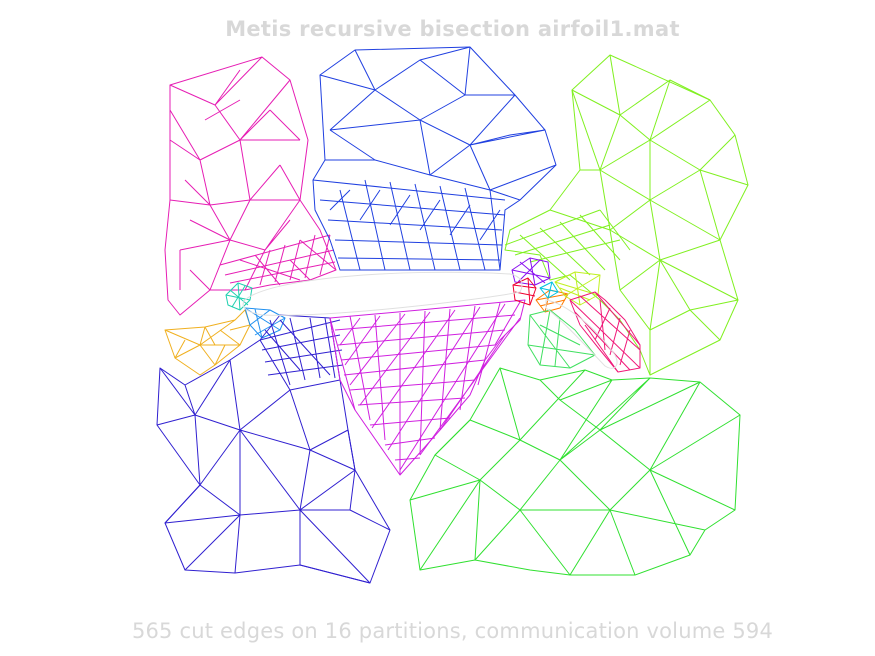 The width and height of the screenshot is (875, 656). What do you see at coordinates (207, 342) in the screenshot?
I see `partition-left-orange` at bounding box center [207, 342].